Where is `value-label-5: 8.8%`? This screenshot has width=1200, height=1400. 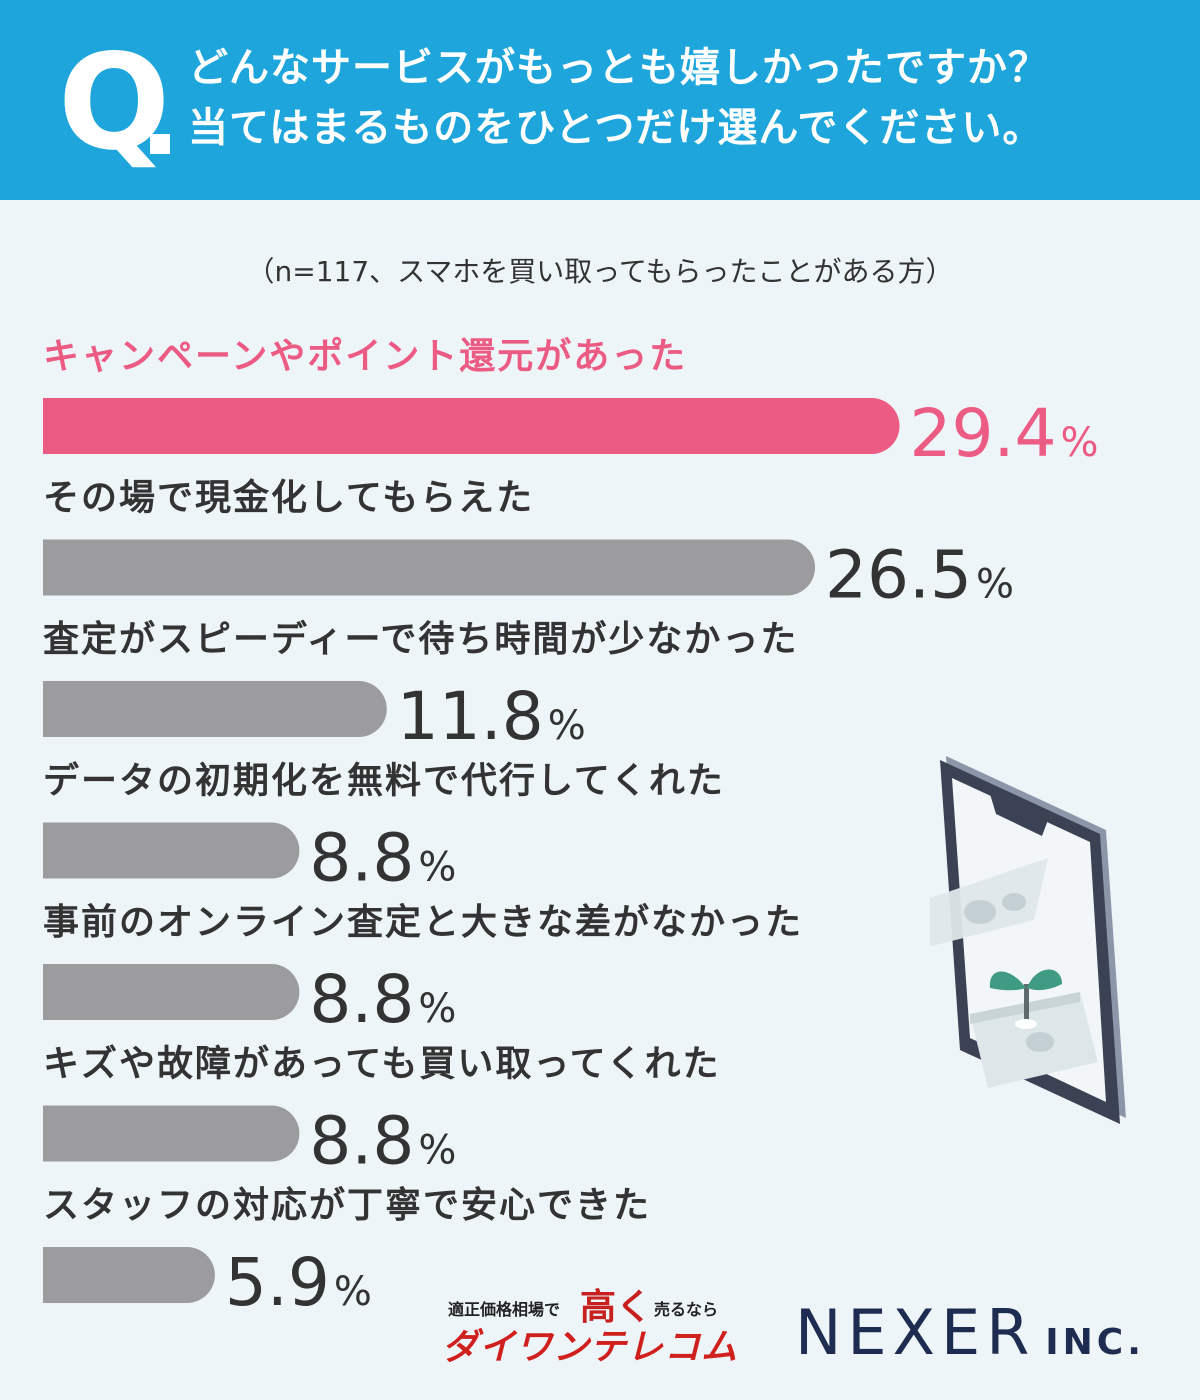 value-label-5: 8.8% is located at coordinates (382, 999).